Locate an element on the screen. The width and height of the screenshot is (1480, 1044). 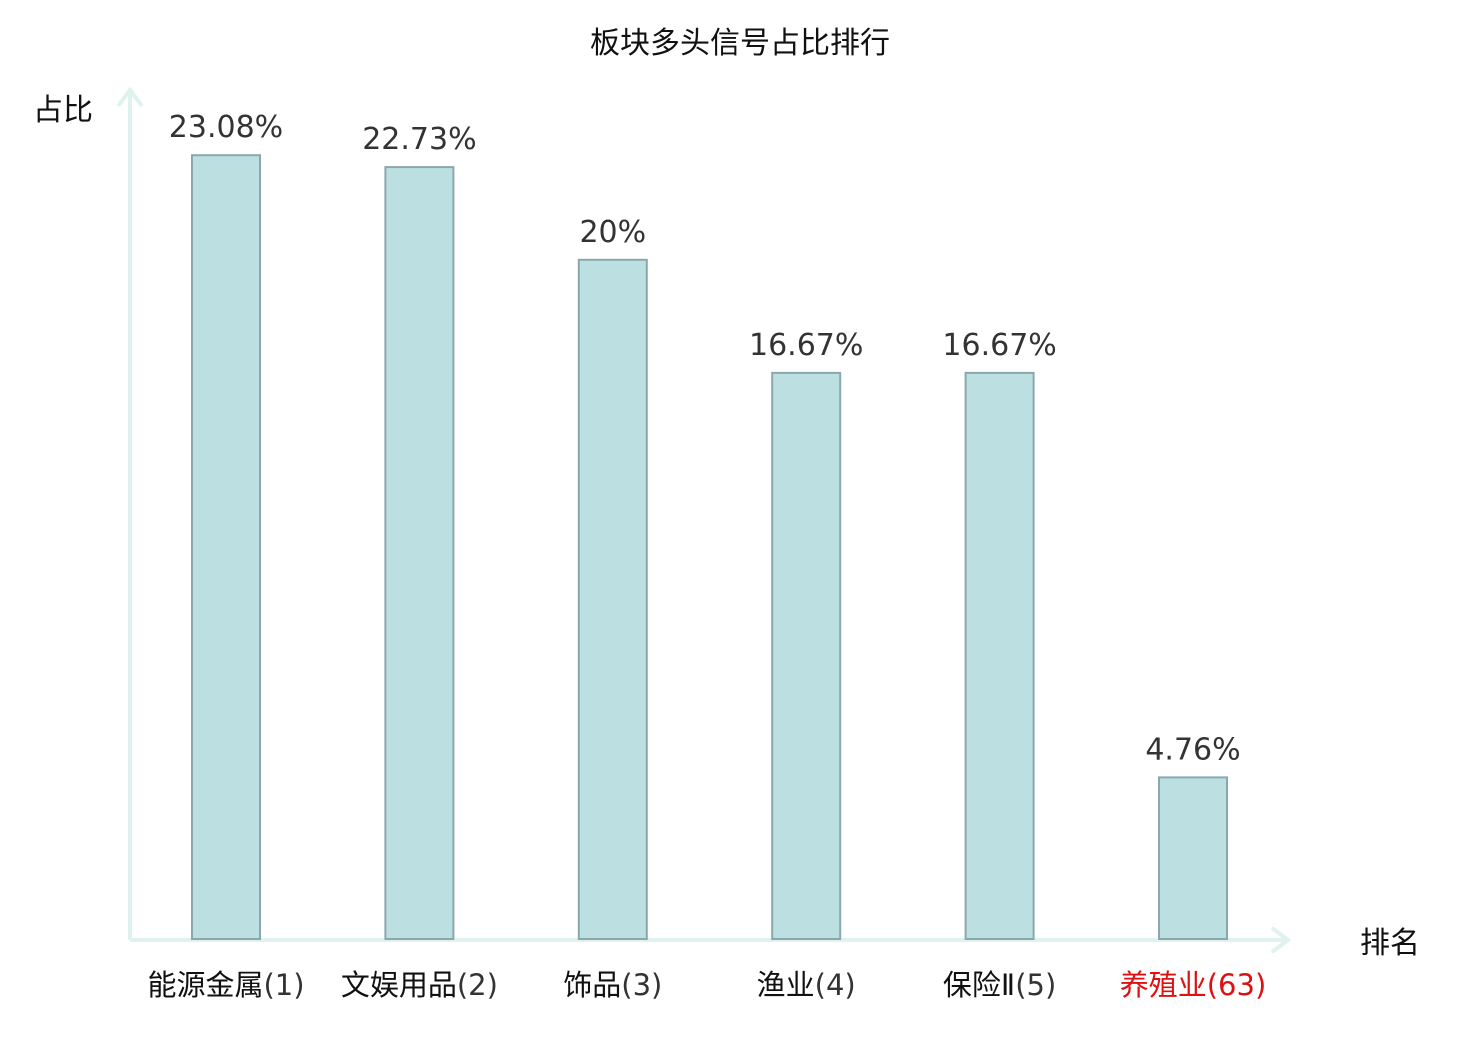
value-label-5: 16.67% is located at coordinates (999, 345).